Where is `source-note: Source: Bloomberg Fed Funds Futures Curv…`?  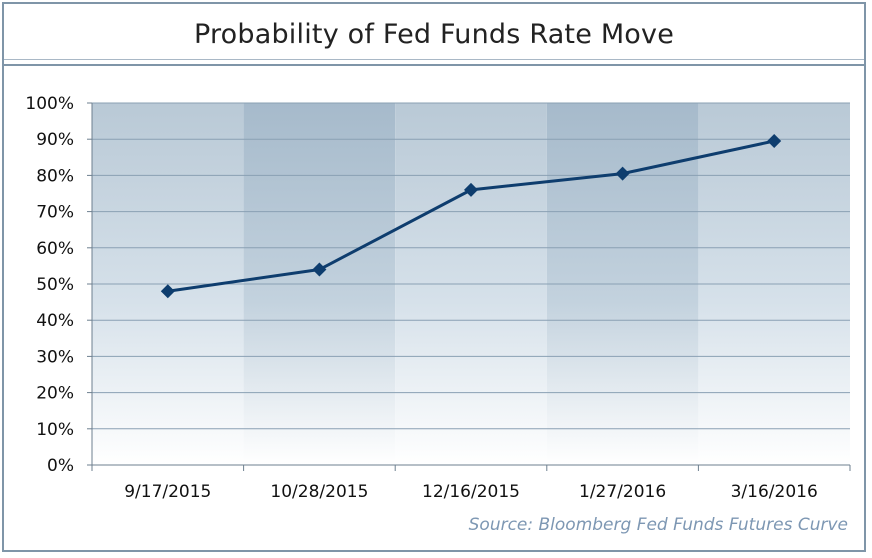 source-note: Source: Bloomberg Fed Funds Futures Curv… is located at coordinates (658, 525).